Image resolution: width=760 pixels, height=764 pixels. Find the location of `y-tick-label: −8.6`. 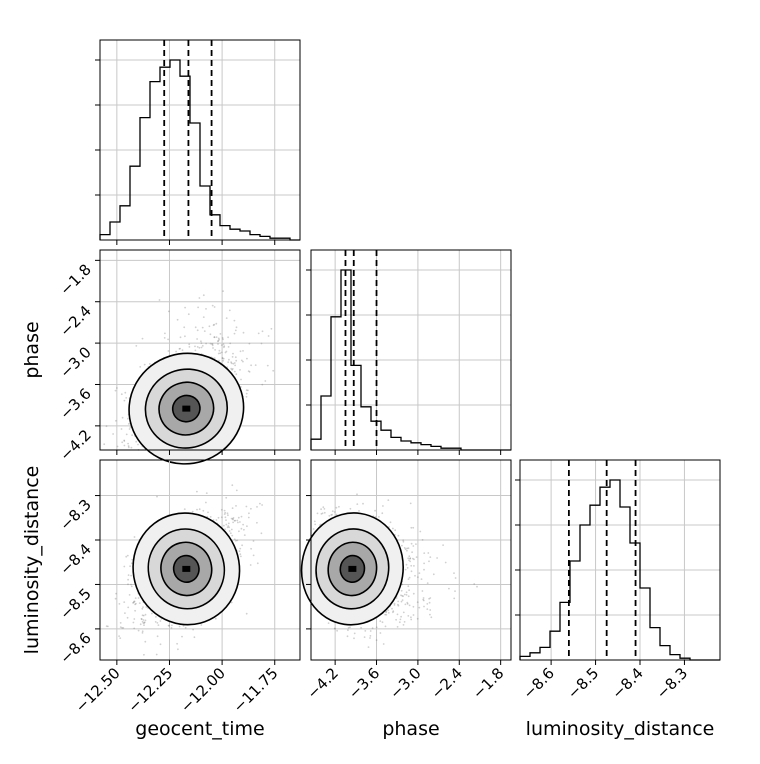

y-tick-label: −8.6 is located at coordinates (75, 648).